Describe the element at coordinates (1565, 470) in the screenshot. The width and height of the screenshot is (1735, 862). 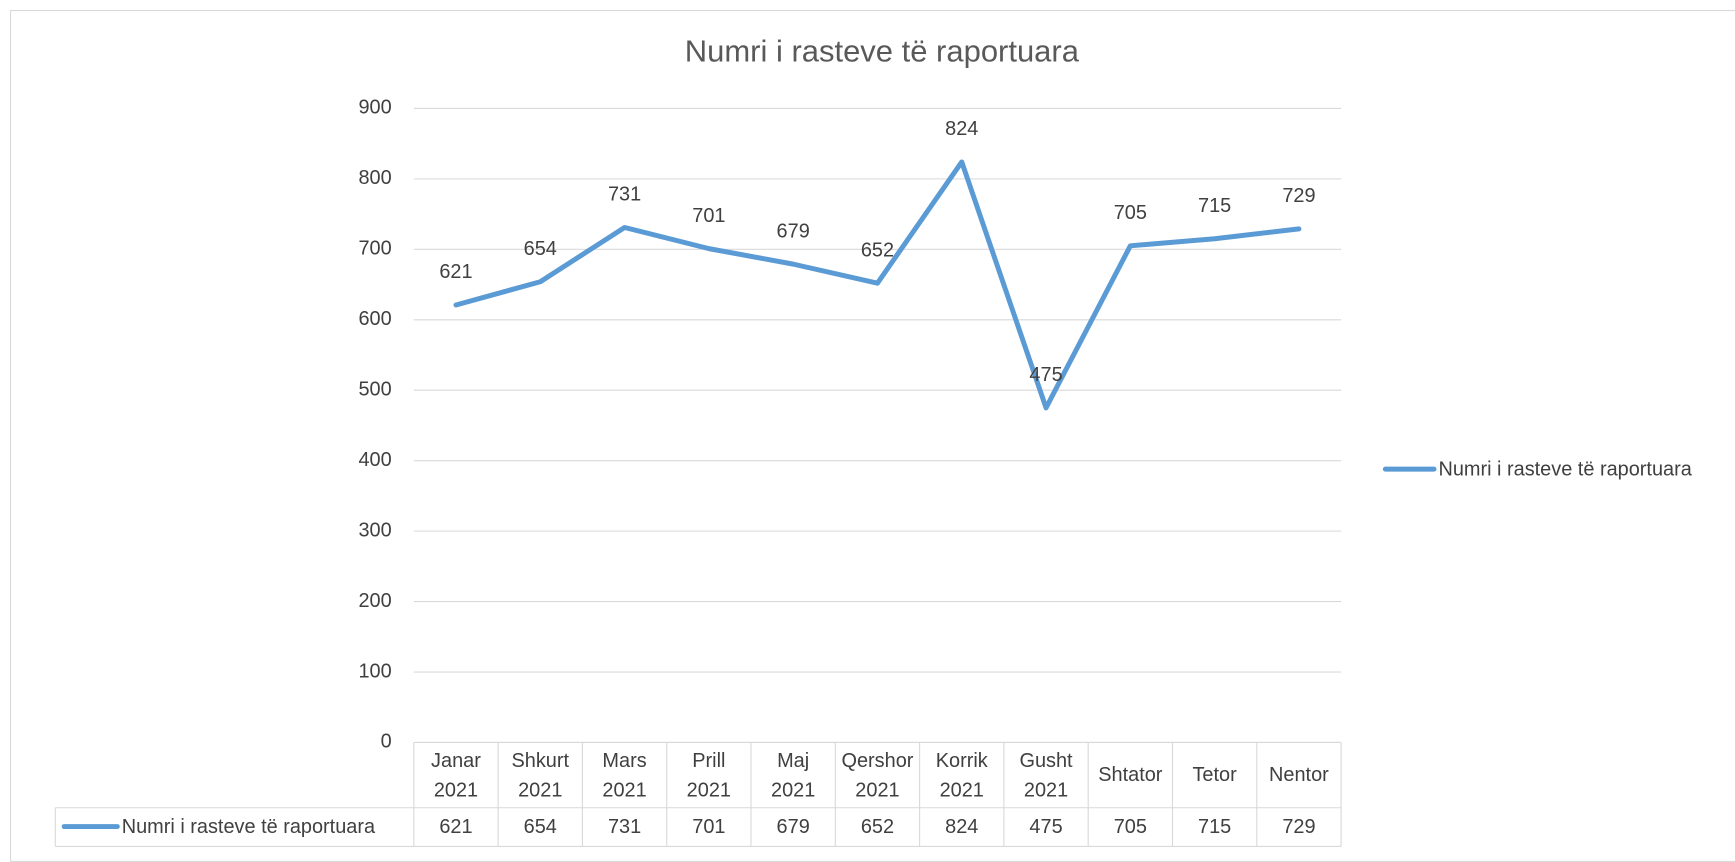
I see `legend-label: Numri i rasteve të raportuara` at that location.